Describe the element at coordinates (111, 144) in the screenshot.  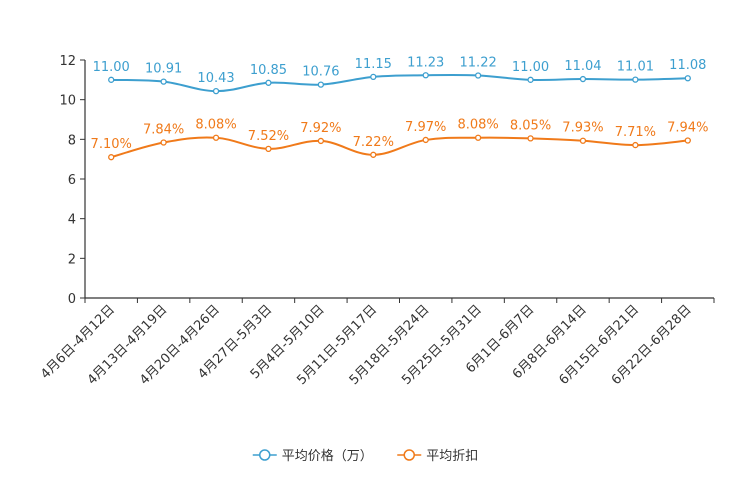
I see `data-label: 7.10%` at that location.